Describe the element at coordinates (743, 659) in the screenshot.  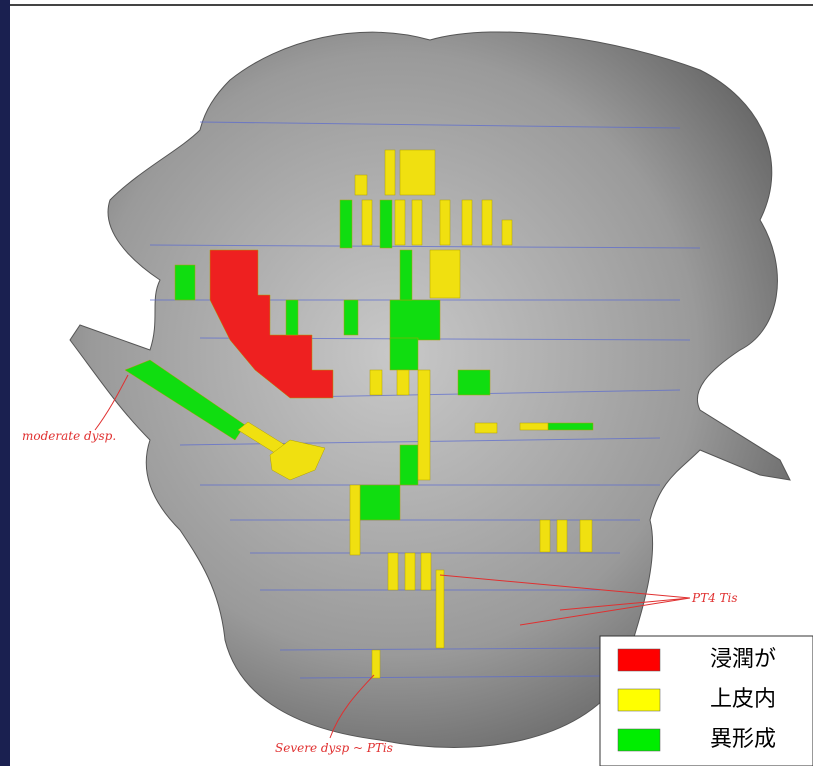
I see `legend-label: 浸潤が` at that location.